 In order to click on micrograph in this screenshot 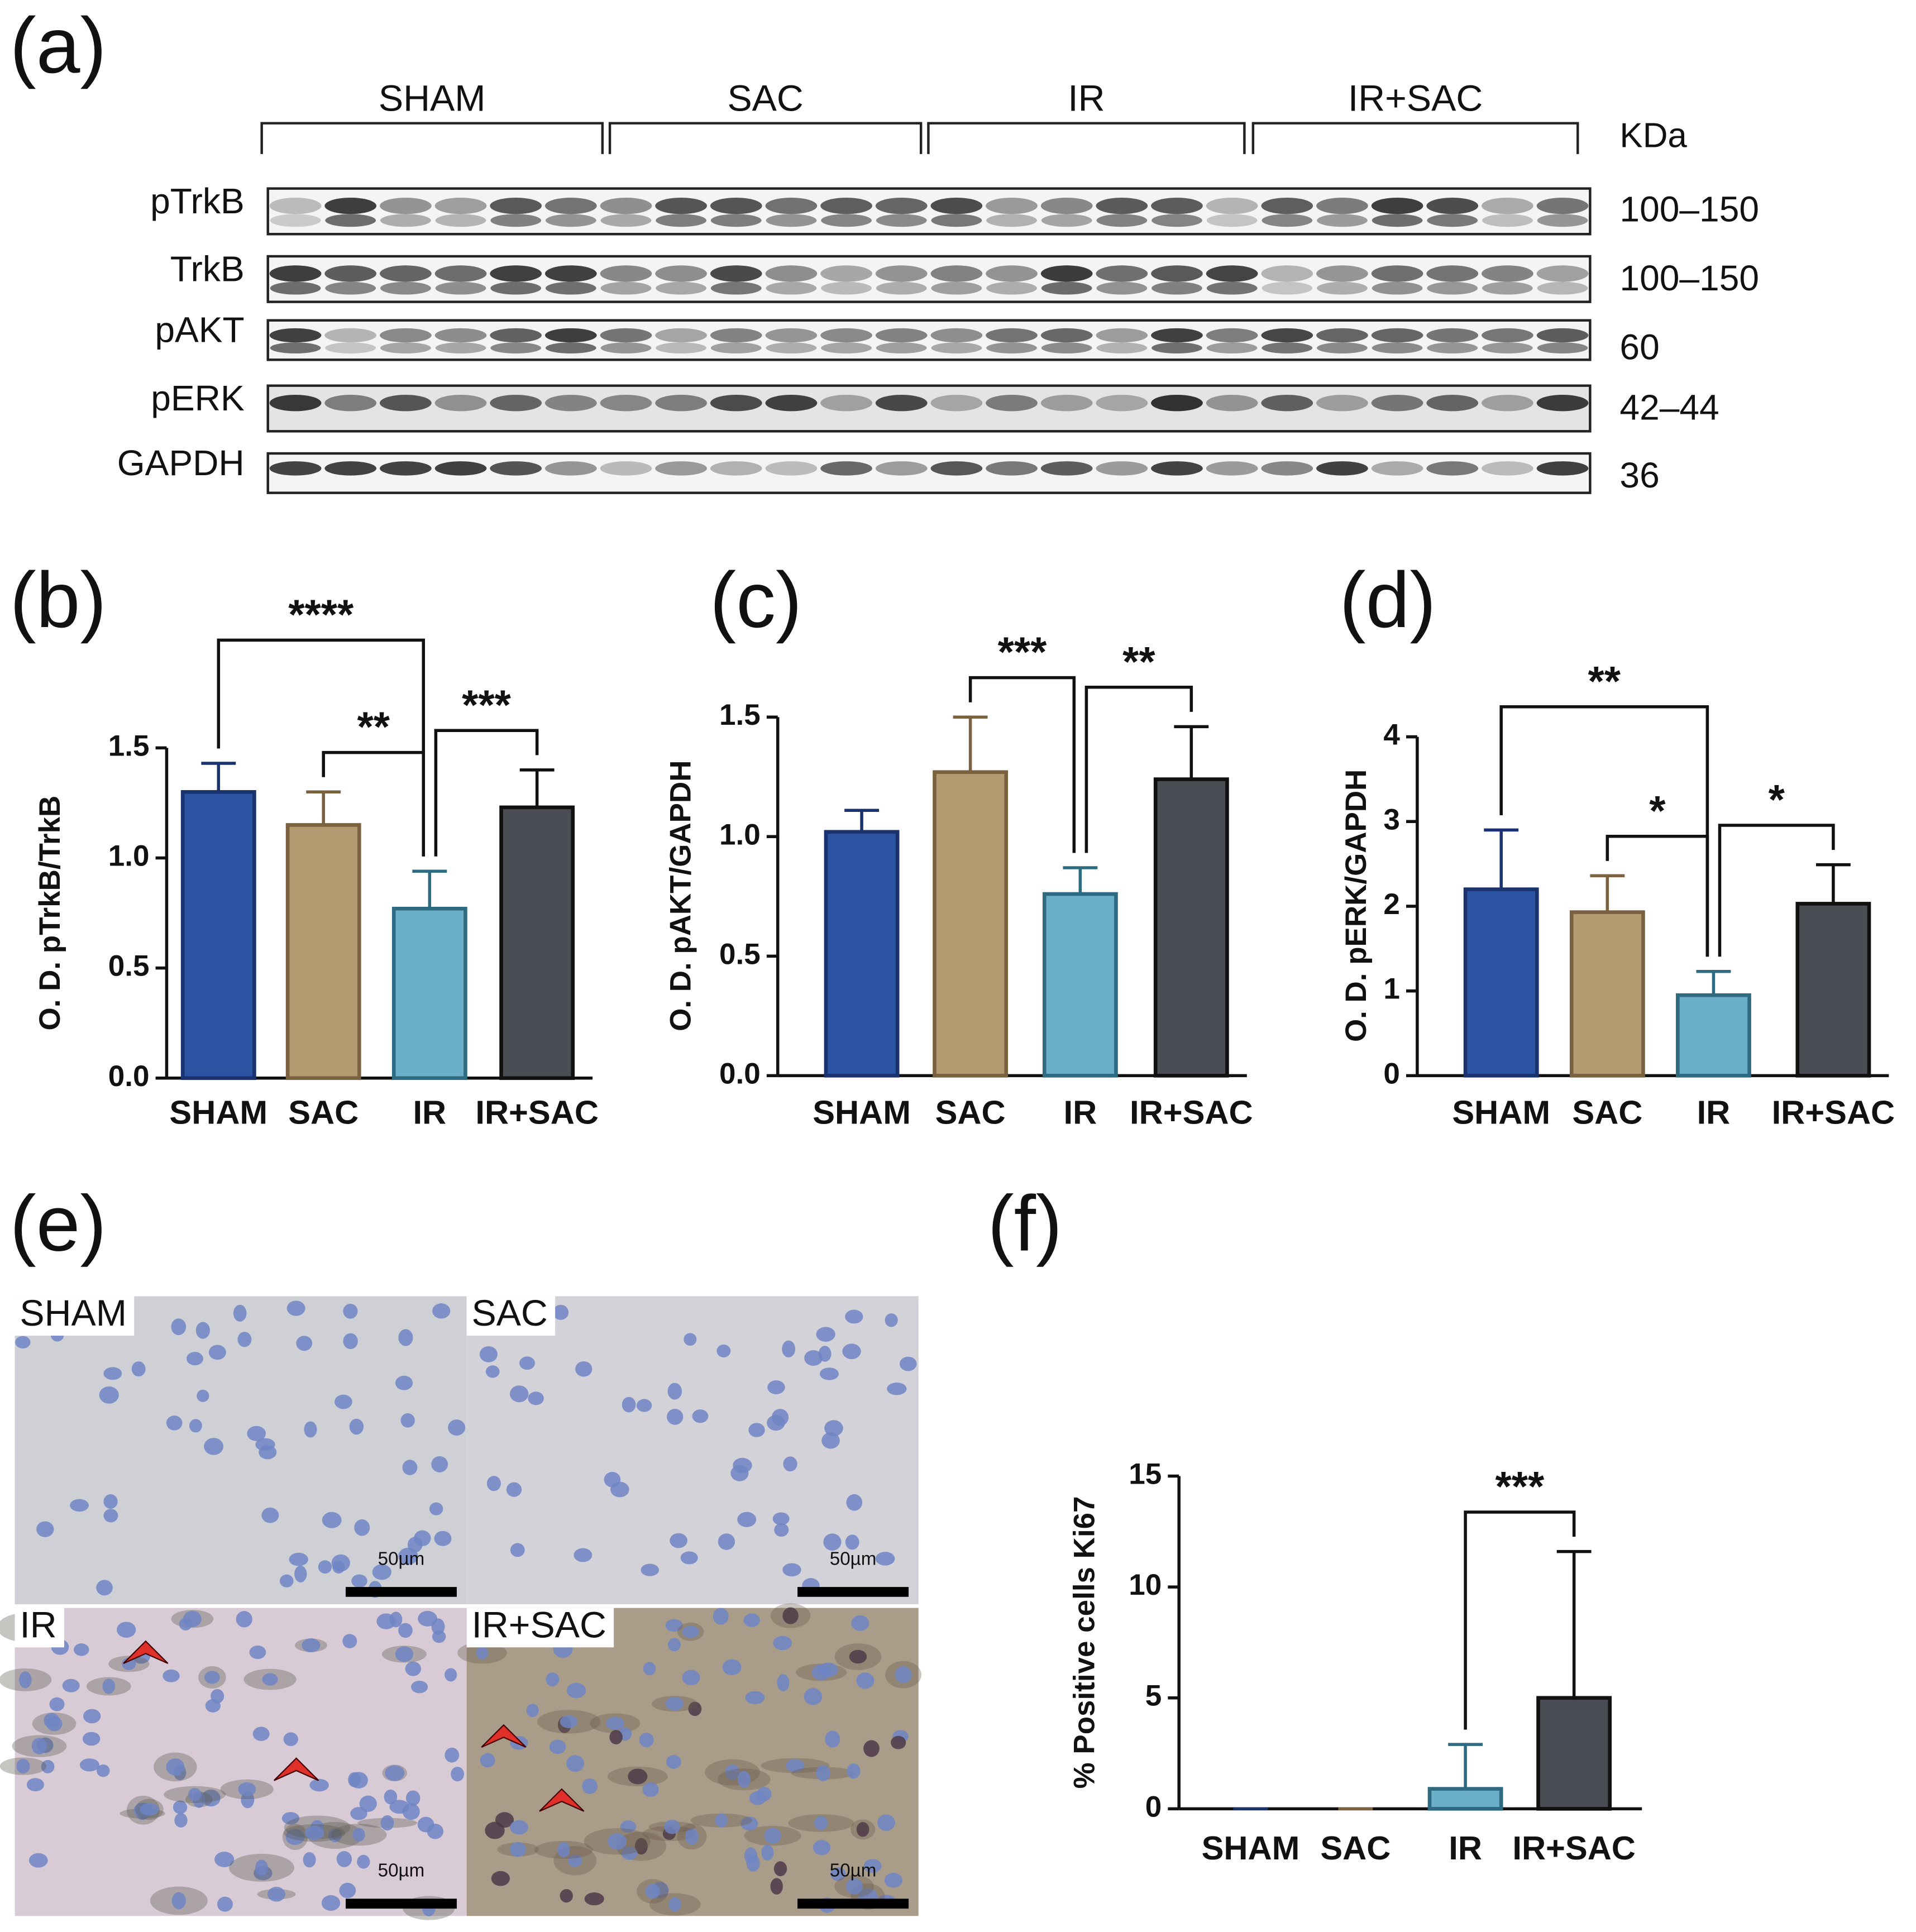, I will do `click(241, 1450)`.